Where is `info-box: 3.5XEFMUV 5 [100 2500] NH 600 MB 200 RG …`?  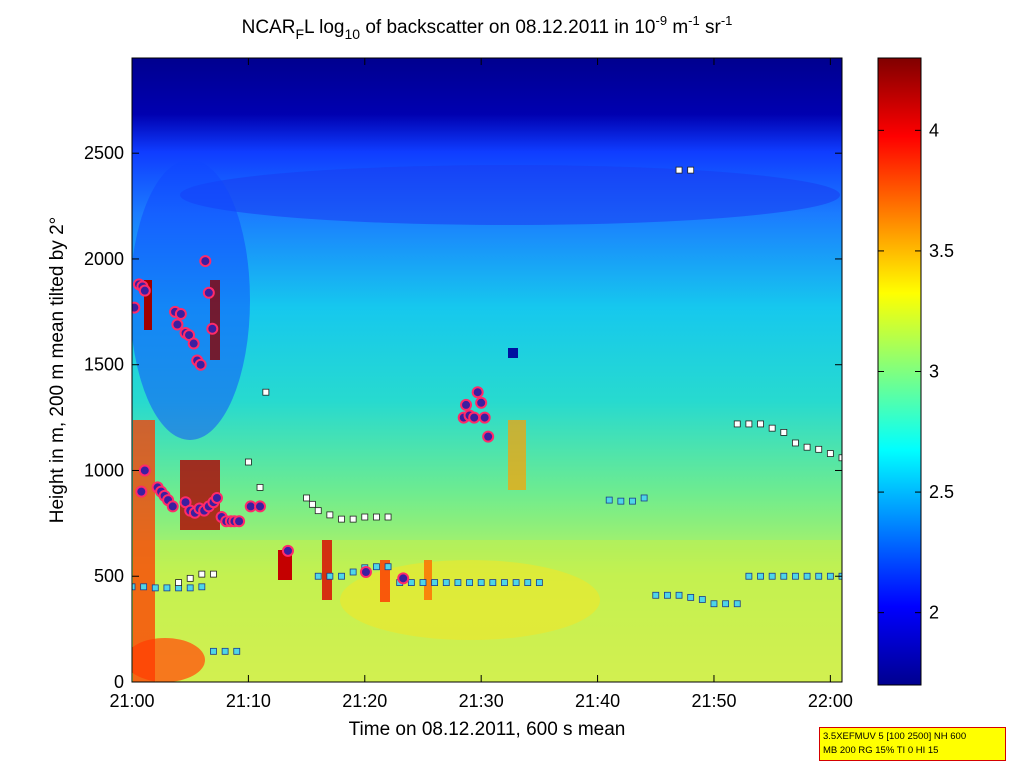 info-box: 3.5XEFMUV 5 [100 2500] NH 600 MB 200 RG … is located at coordinates (912, 744).